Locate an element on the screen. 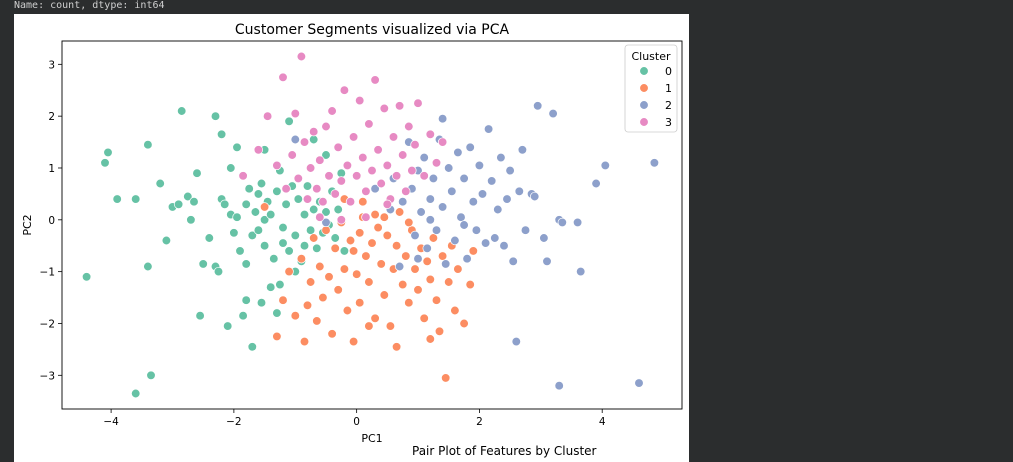 The image size is (1013, 462). legend-label-0: 0 is located at coordinates (668, 71).